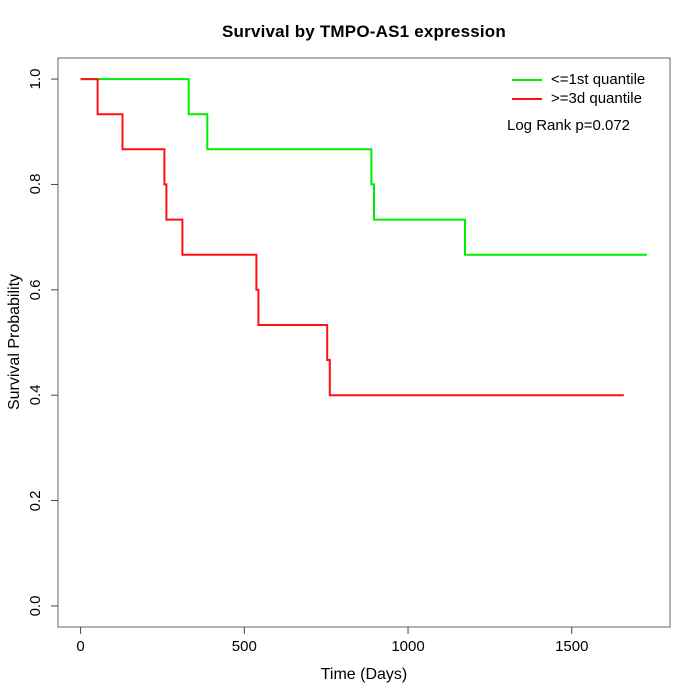 This screenshot has height=700, width=700. I want to click on y-axis-label-text: Survival Probability, so click(14, 342).